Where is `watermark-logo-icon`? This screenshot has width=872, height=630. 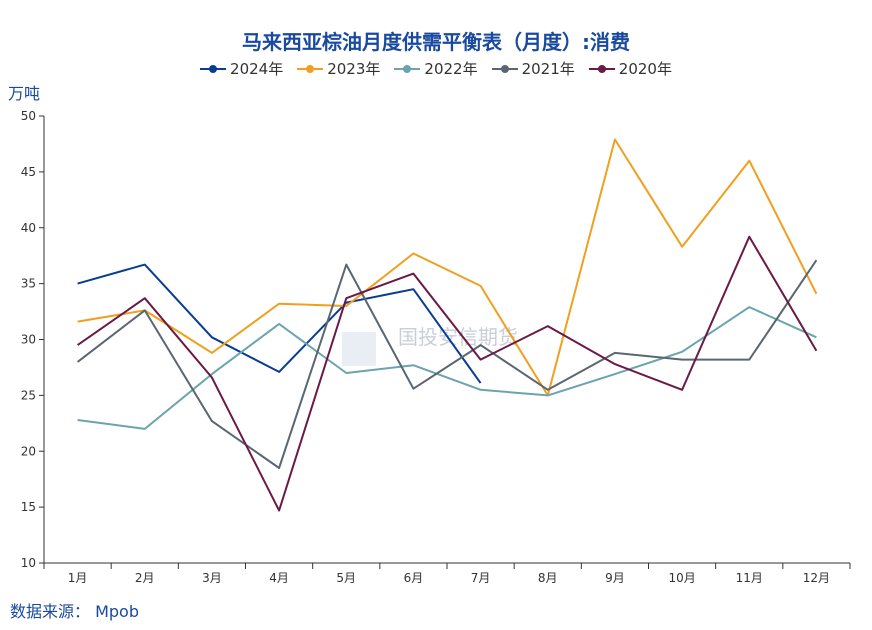 watermark-logo-icon is located at coordinates (359, 349).